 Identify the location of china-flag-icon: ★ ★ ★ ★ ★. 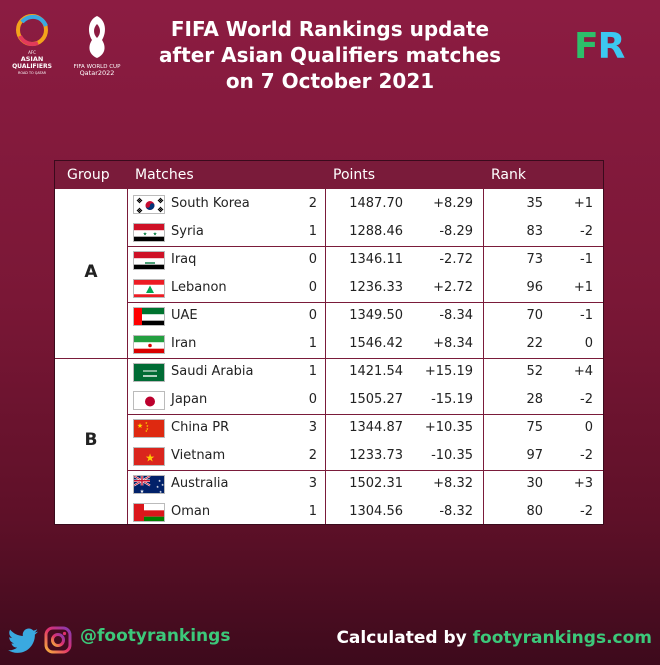
(149, 428).